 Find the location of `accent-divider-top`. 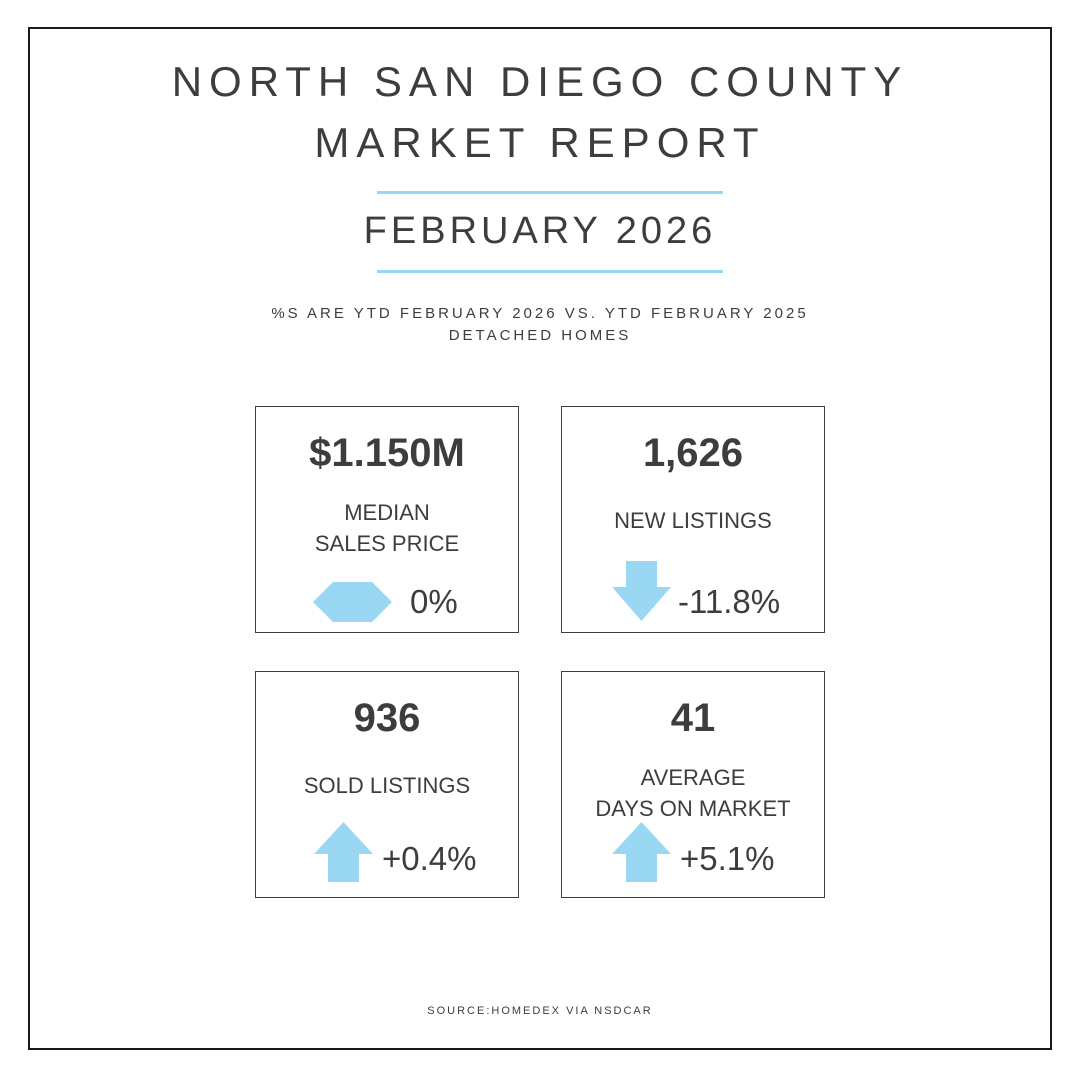

accent-divider-top is located at coordinates (550, 192).